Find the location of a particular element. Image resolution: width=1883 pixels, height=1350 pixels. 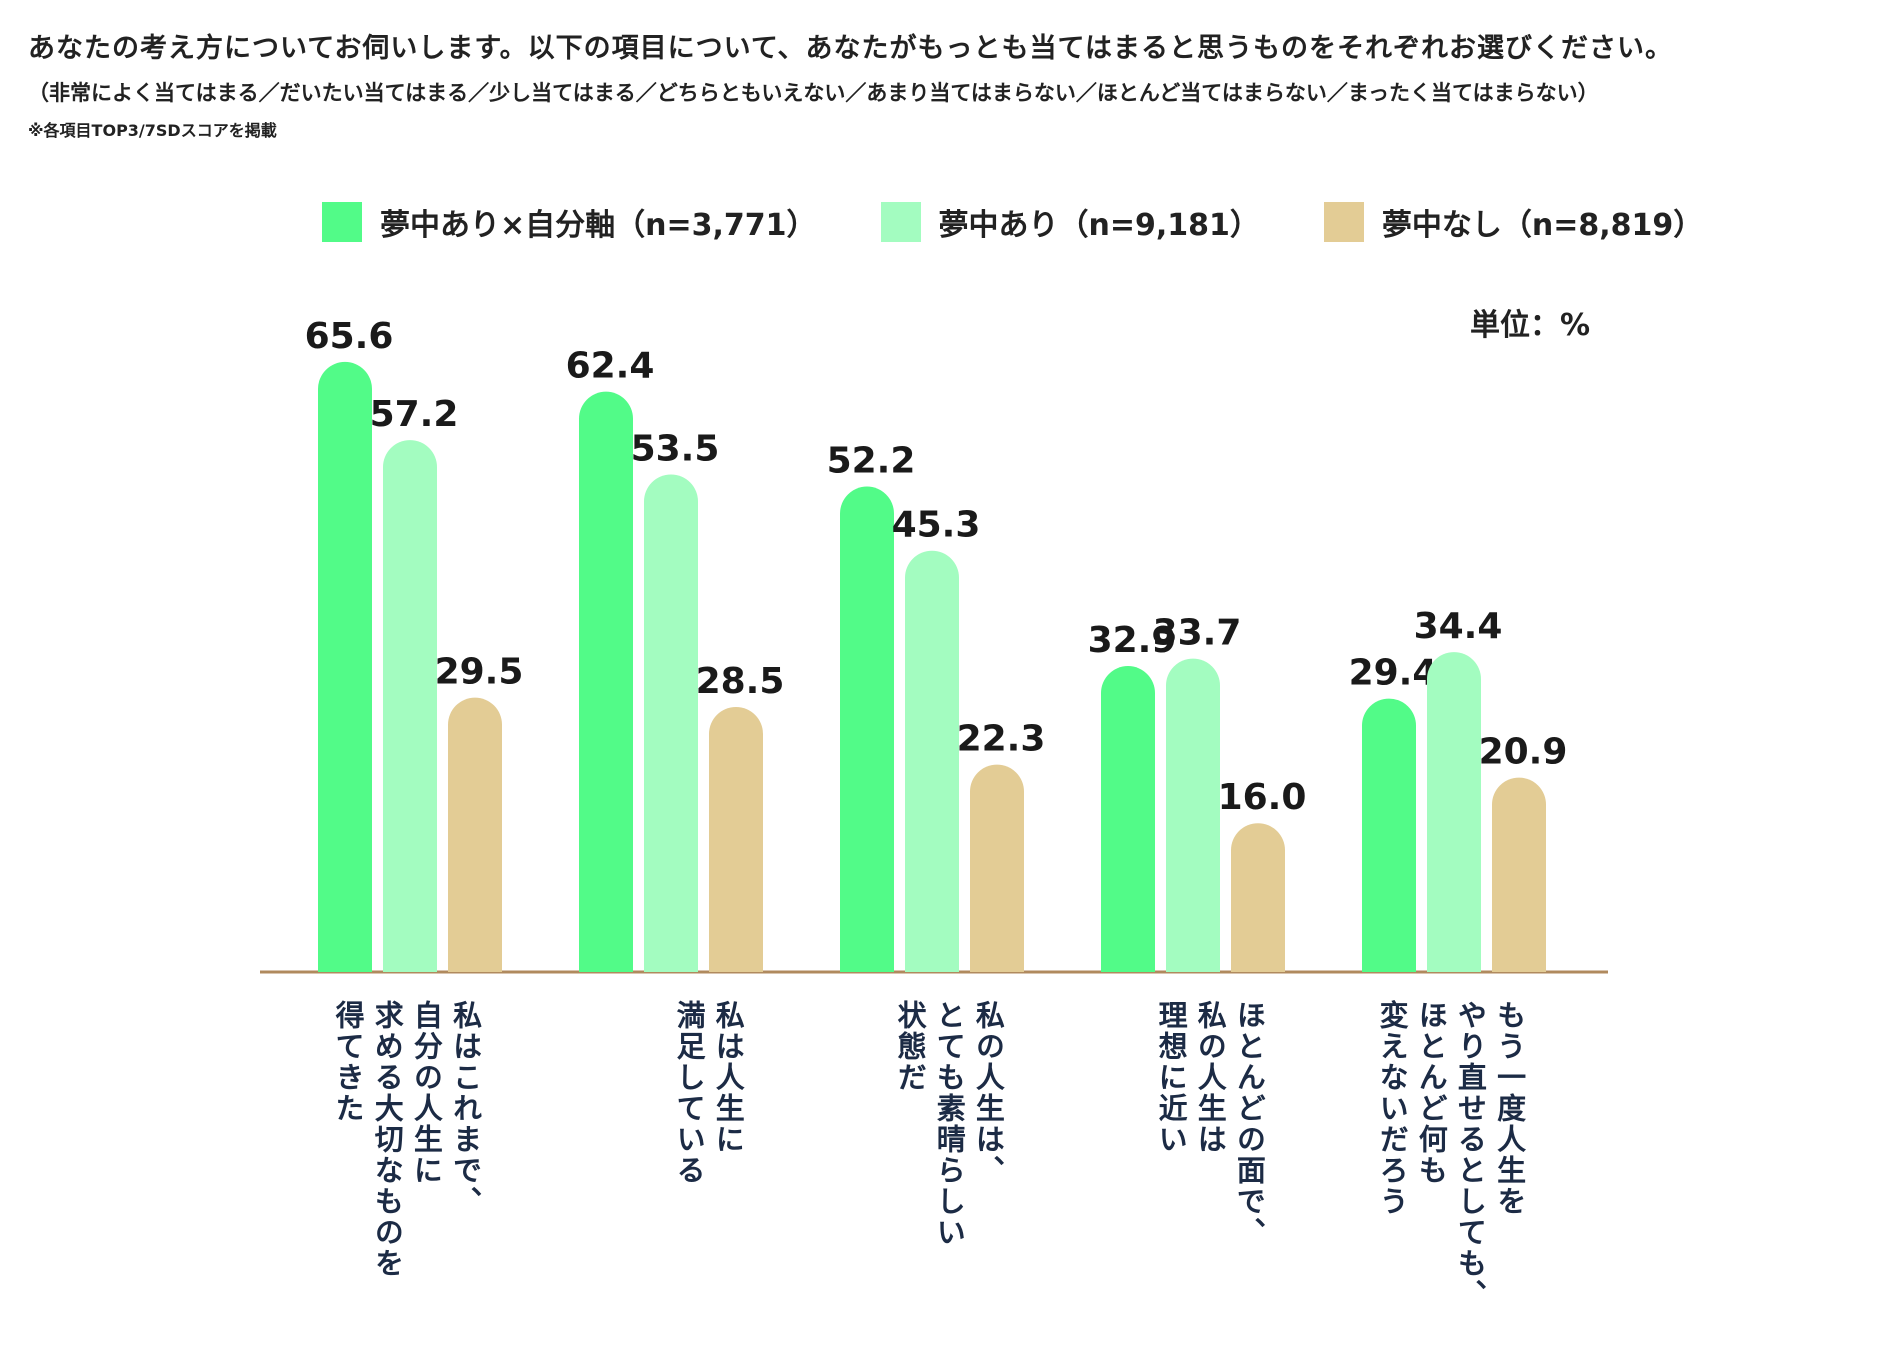

value-label-series1-cat3: 52.2 is located at coordinates (871, 461).